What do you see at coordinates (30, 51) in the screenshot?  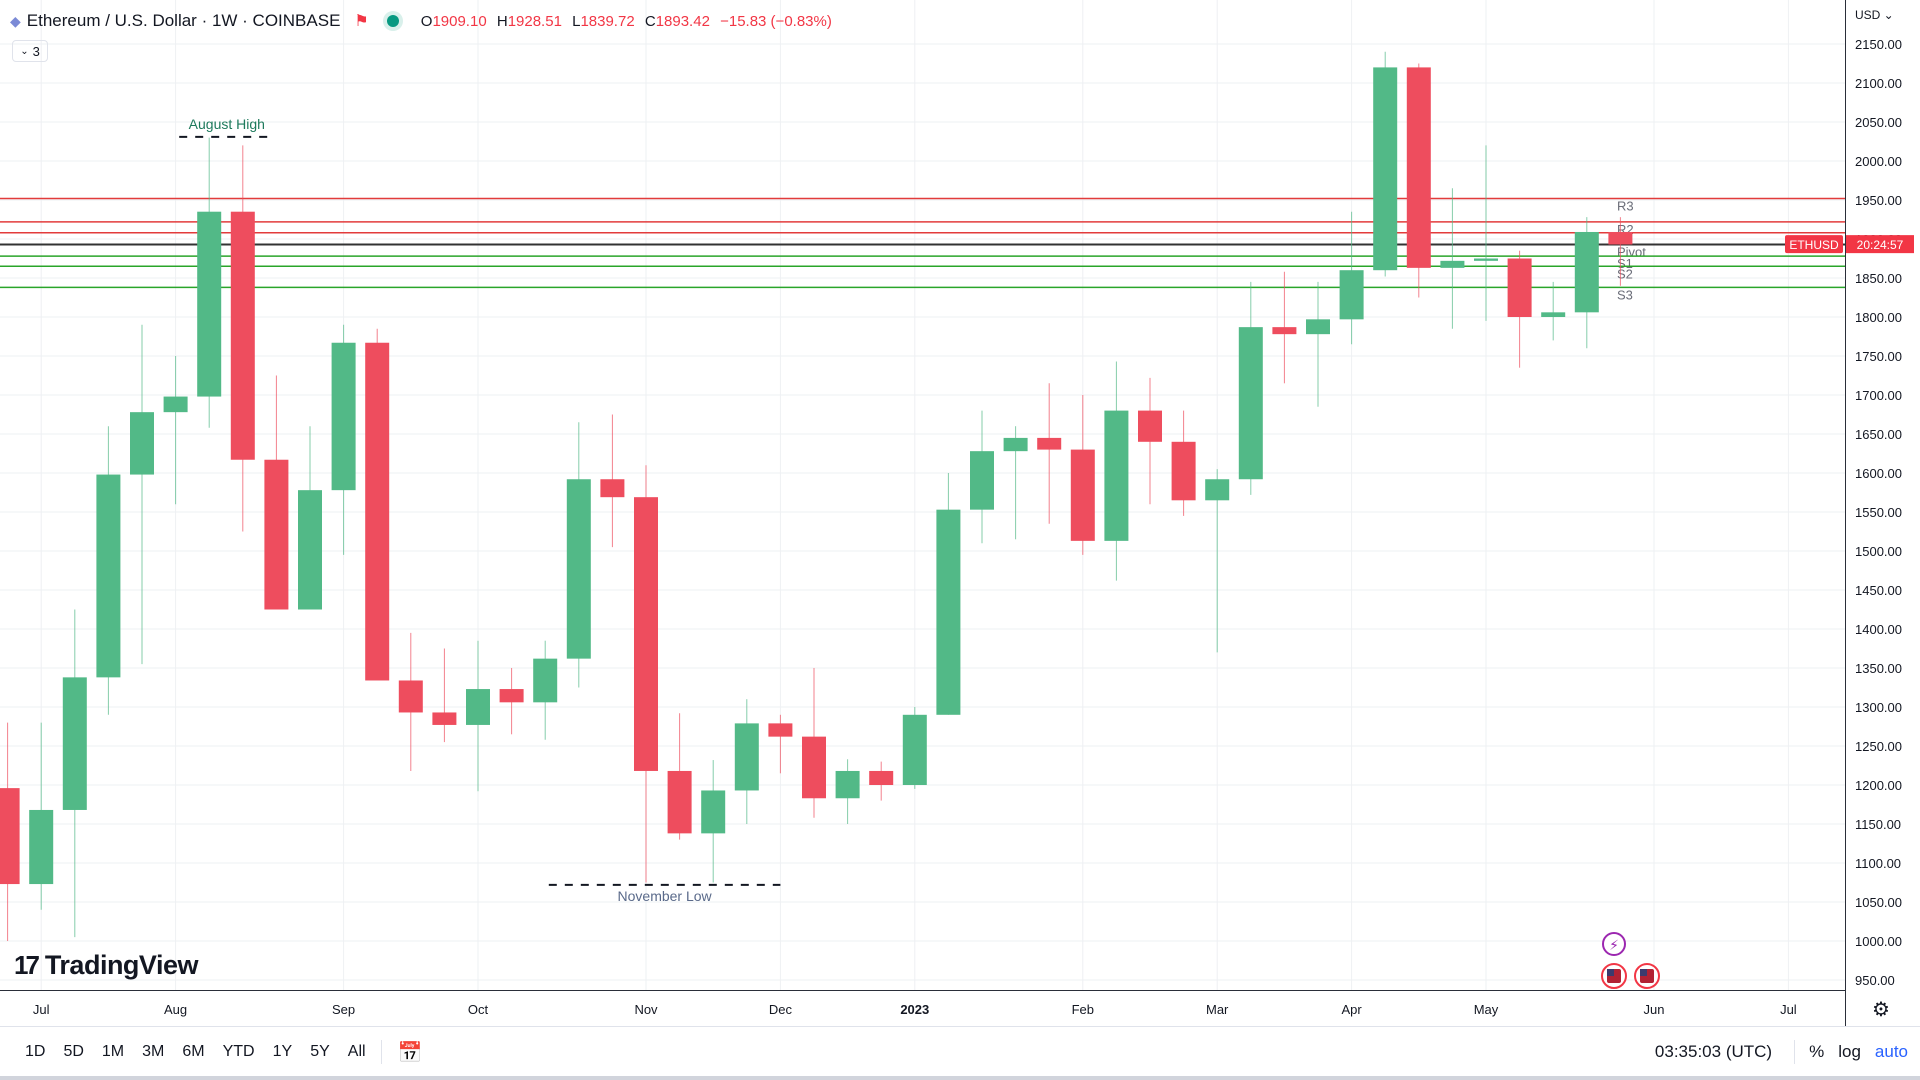 I see `indicator-collapse-button: ⌄ 3` at bounding box center [30, 51].